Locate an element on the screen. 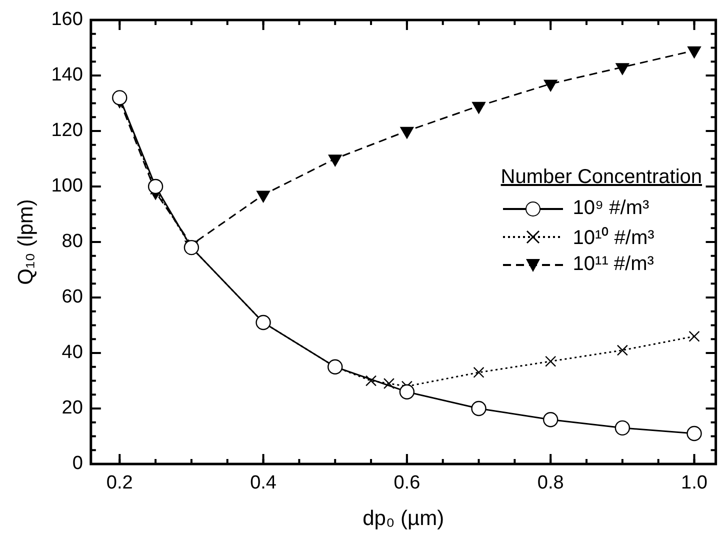 The height and width of the screenshot is (542, 724). y-axis-title: Q₁₀ (lpm) is located at coordinates (26, 242).